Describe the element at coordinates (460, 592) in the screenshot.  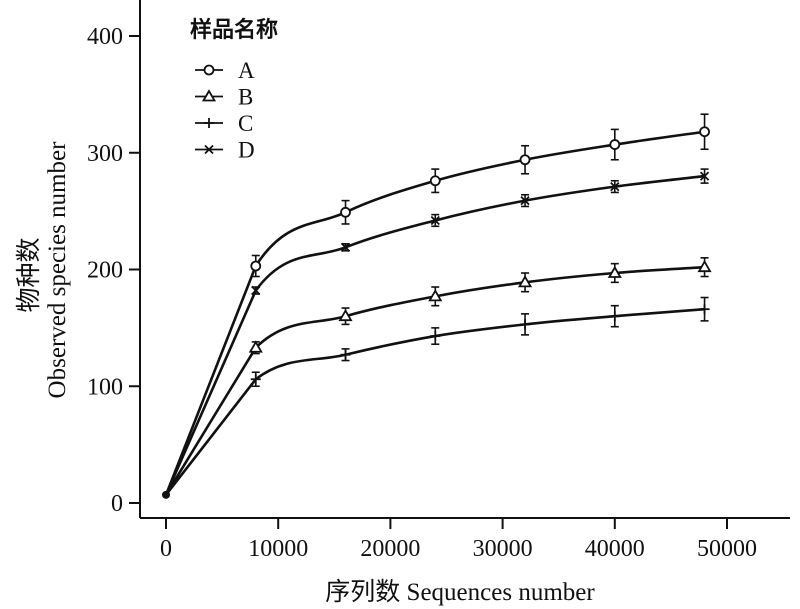
I see `x-axis-title: 序列数 Sequences number` at that location.